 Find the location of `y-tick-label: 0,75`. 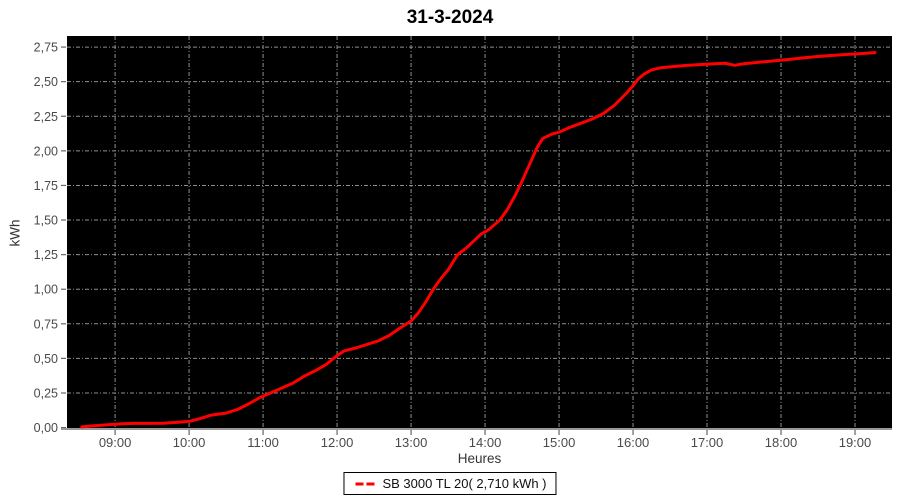

y-tick-label: 0,75 is located at coordinates (46, 324).